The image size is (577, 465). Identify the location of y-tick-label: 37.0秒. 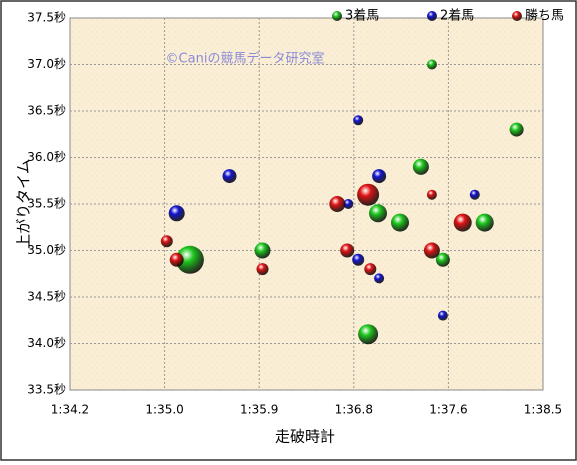
(46, 64).